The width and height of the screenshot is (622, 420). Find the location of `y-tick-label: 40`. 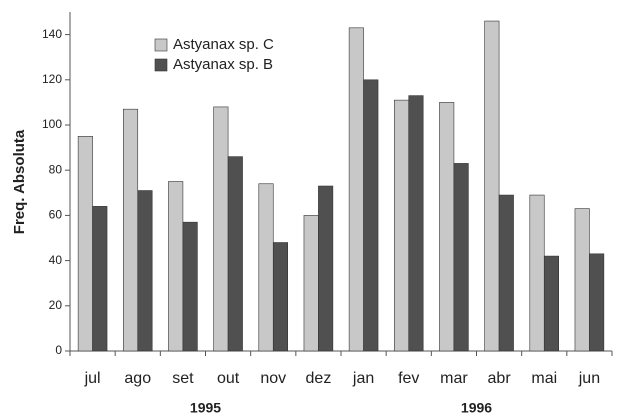

y-tick-label: 40 is located at coordinates (56, 260).